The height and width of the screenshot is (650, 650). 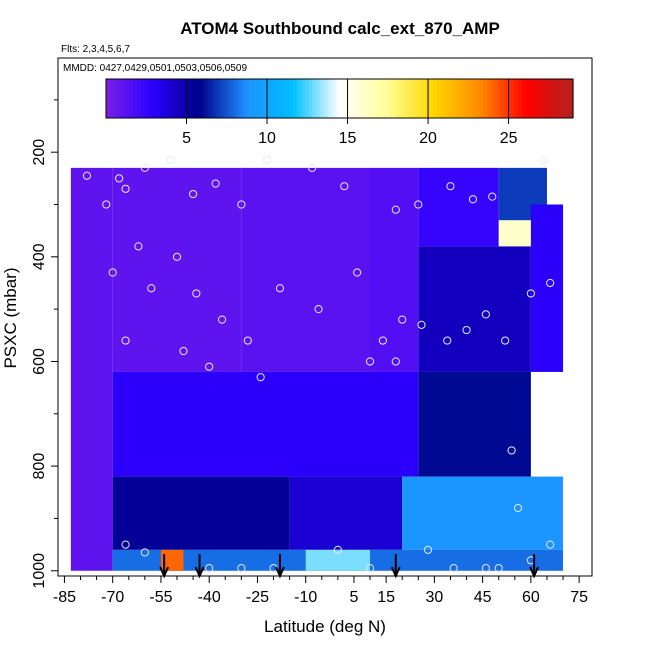 What do you see at coordinates (39, 571) in the screenshot?
I see `y-tick-label: 1000` at bounding box center [39, 571].